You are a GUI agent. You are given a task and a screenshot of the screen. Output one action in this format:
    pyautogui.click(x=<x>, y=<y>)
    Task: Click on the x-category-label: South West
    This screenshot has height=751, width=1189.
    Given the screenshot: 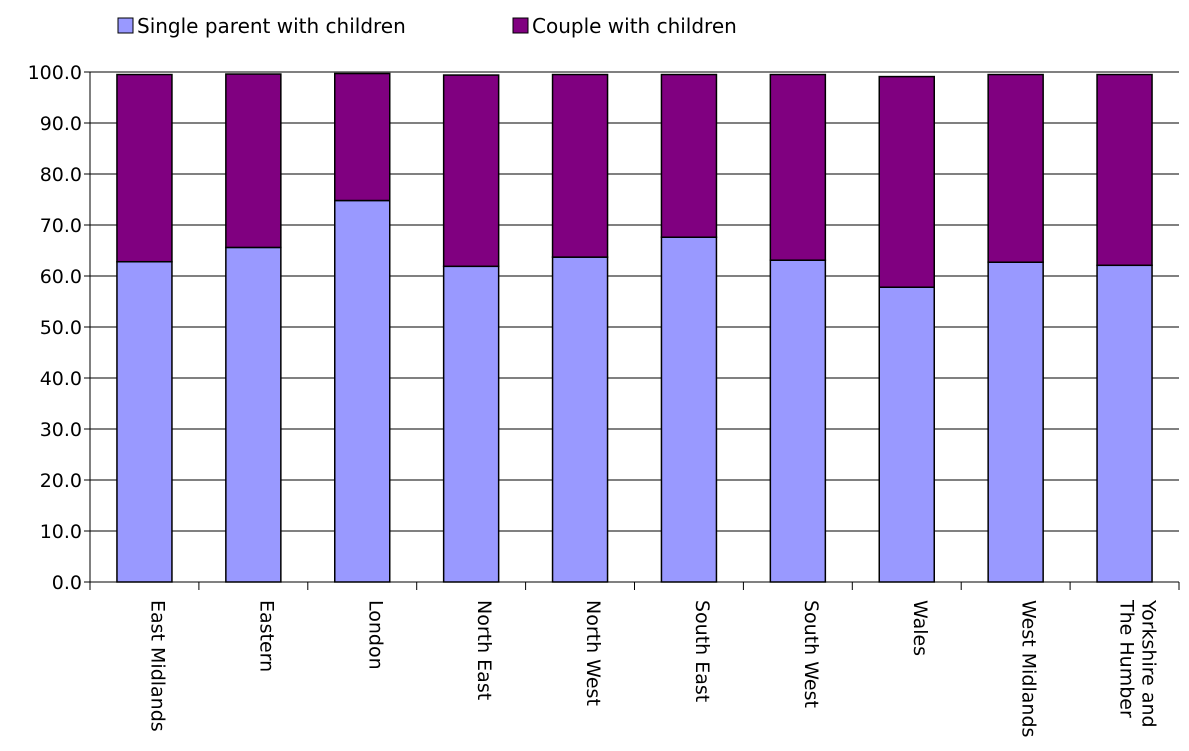 What is the action you would take?
    pyautogui.click(x=811, y=654)
    